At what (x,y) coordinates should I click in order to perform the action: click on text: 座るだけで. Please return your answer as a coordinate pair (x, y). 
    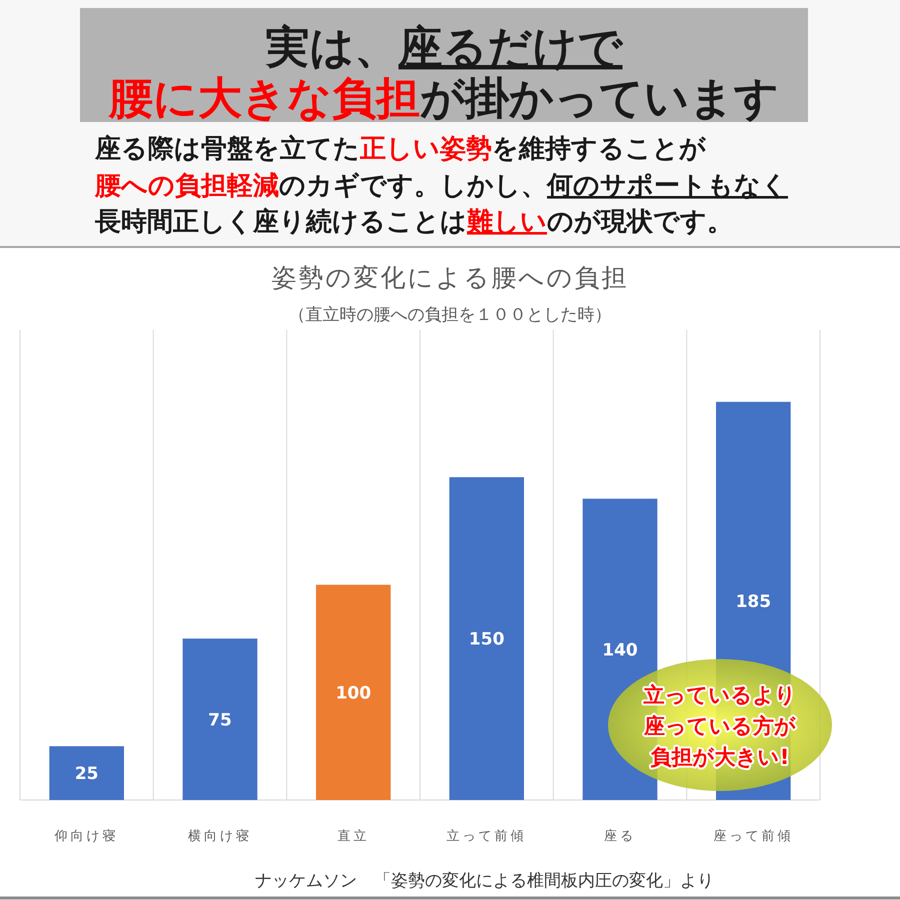
    Looking at the image, I should click on (511, 47).